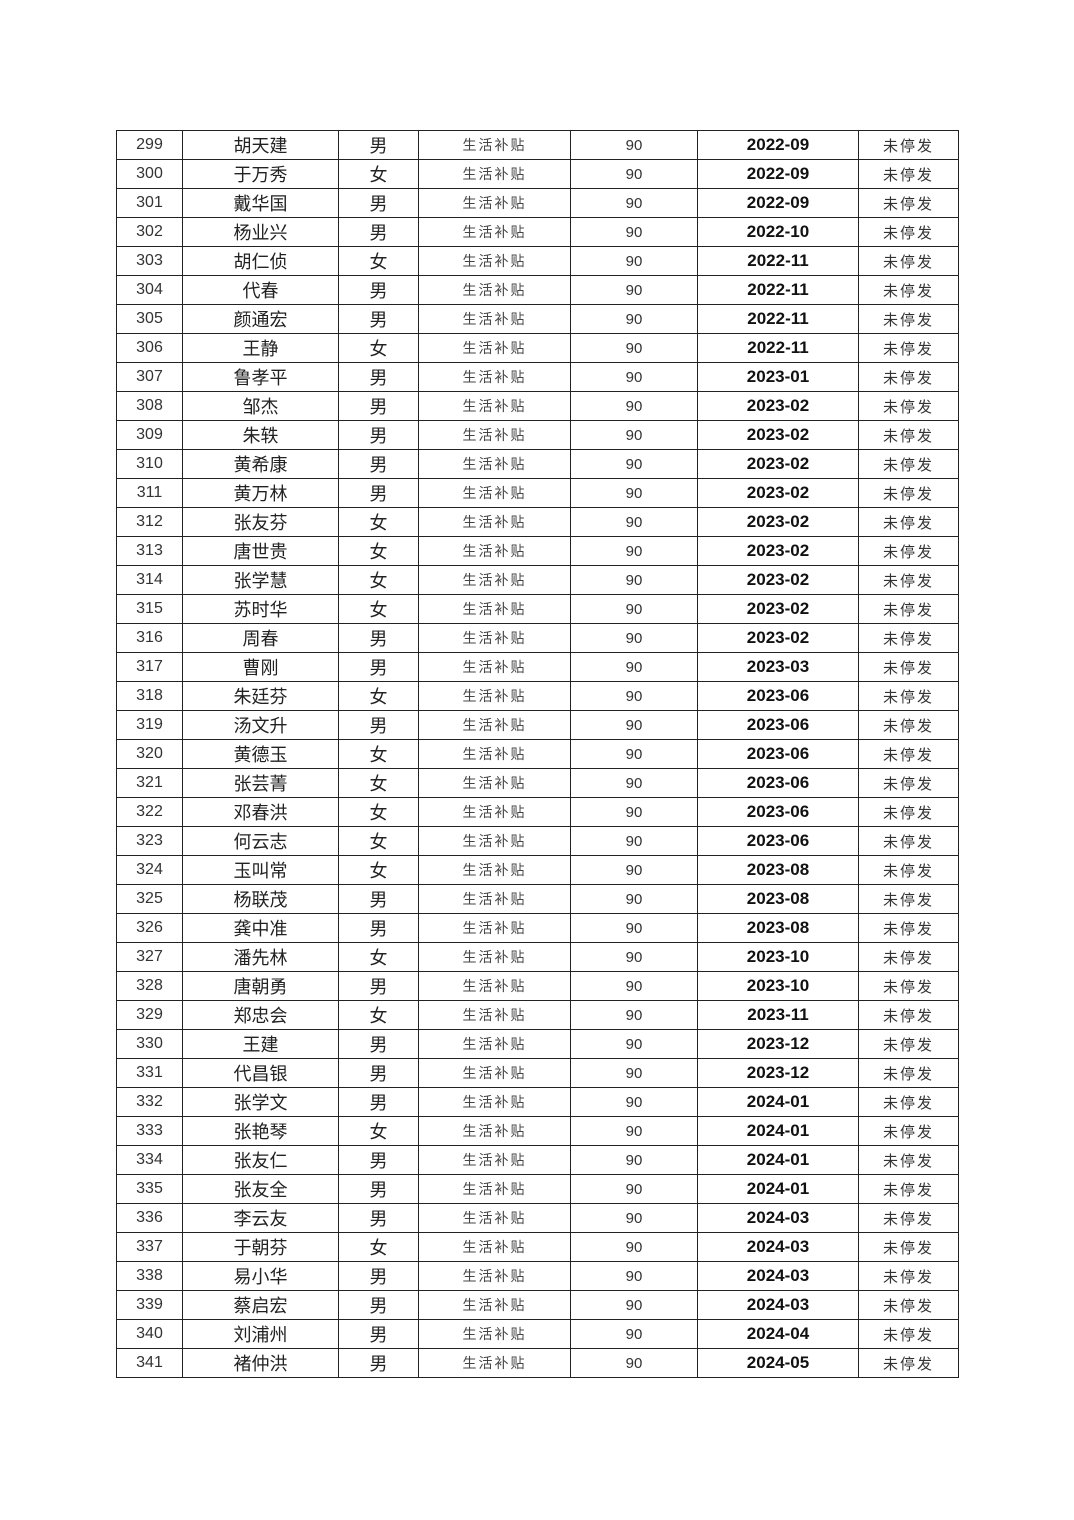 The image size is (1074, 1520). Describe the element at coordinates (537, 986) in the screenshot. I see `table-row: 328 唐朝勇男生活补贴 90 2023-10 未停发` at that location.